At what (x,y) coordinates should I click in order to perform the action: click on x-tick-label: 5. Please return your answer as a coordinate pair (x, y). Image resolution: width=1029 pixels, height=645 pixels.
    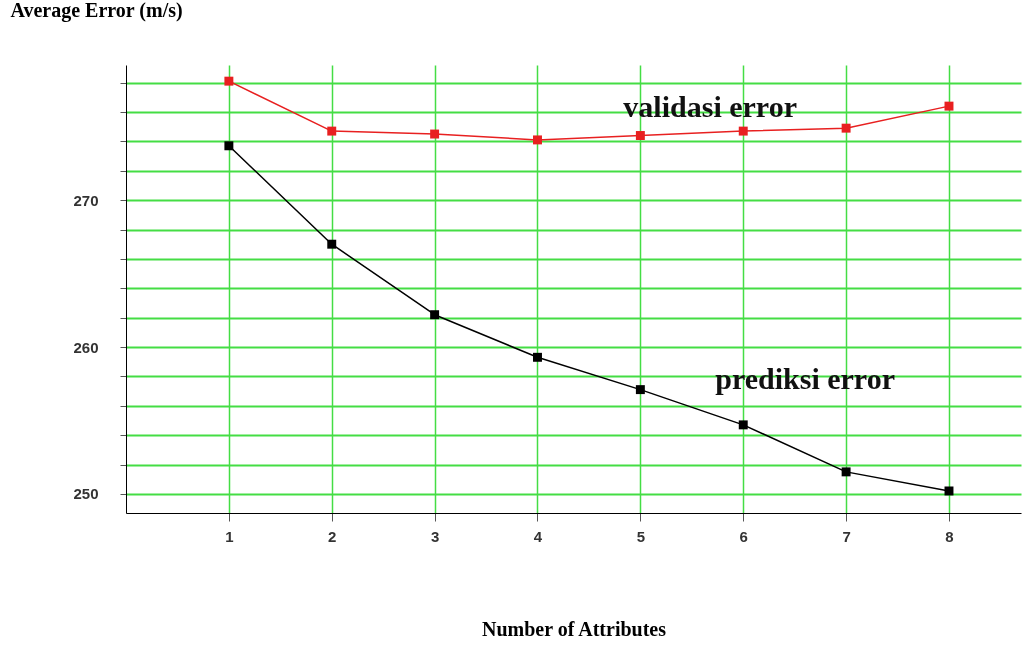
    Looking at the image, I should click on (641, 536).